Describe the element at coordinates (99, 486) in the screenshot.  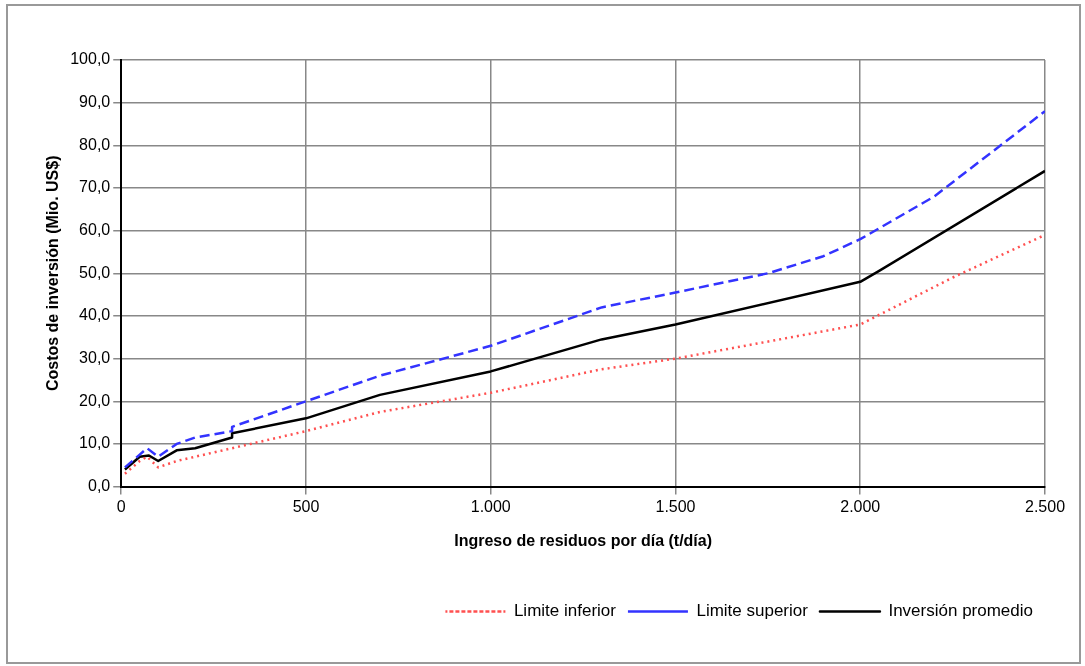
I see `y-tick-label: 0,0` at that location.